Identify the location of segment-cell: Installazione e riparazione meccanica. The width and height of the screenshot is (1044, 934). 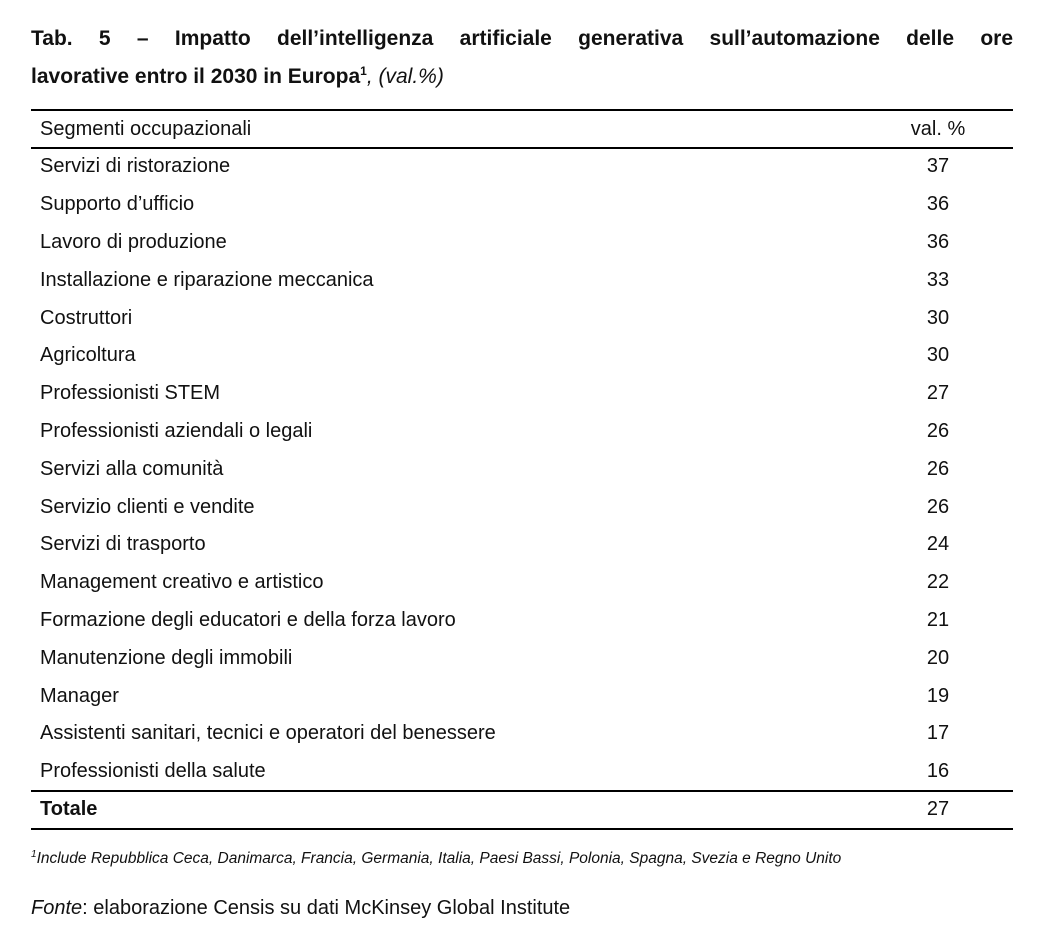
(207, 279).